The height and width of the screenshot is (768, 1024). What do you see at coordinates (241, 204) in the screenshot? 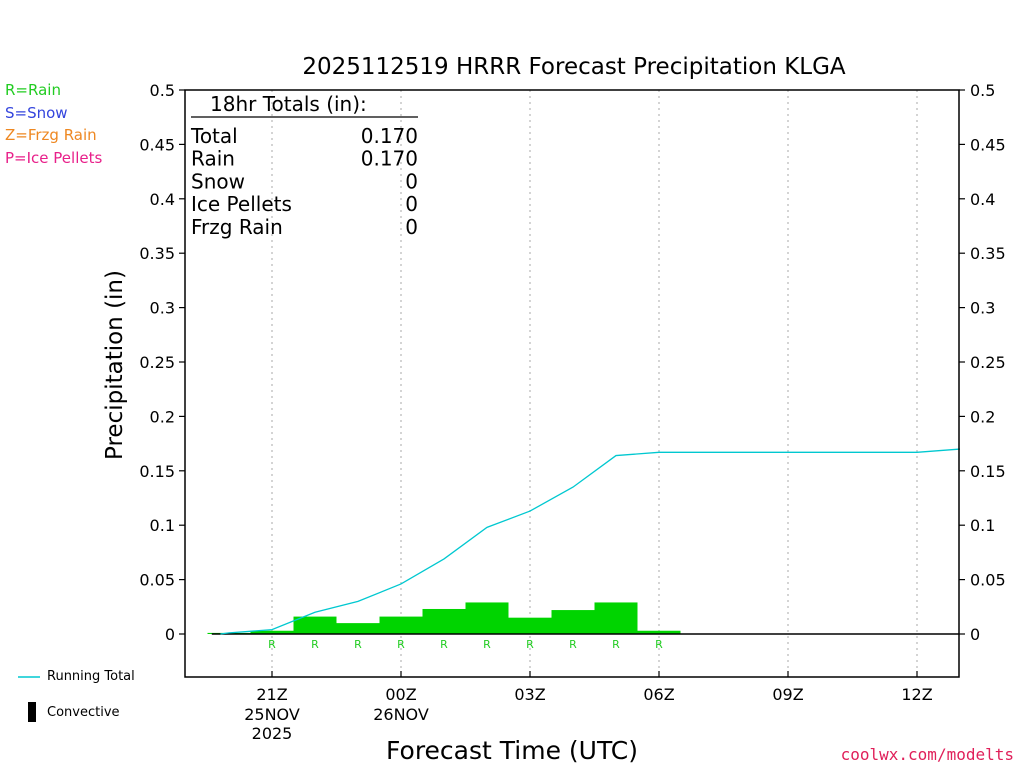
I see `totals-row-label: Ice Pellets` at bounding box center [241, 204].